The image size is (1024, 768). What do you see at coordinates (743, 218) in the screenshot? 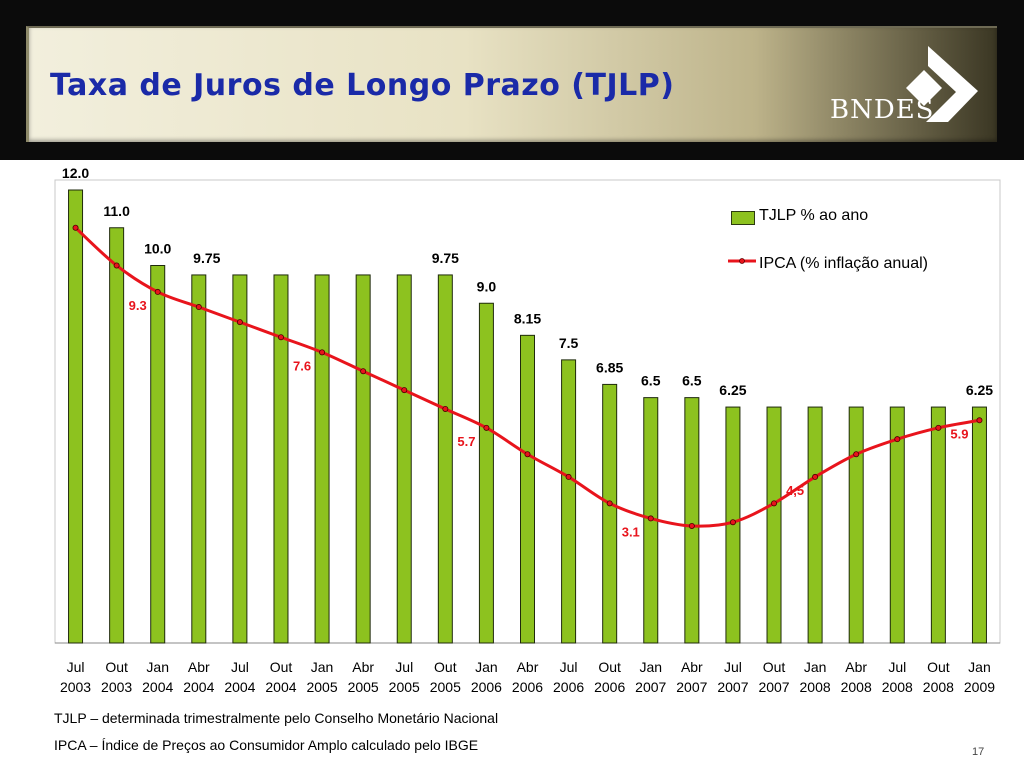
I see `legend-swatch-tjlp` at bounding box center [743, 218].